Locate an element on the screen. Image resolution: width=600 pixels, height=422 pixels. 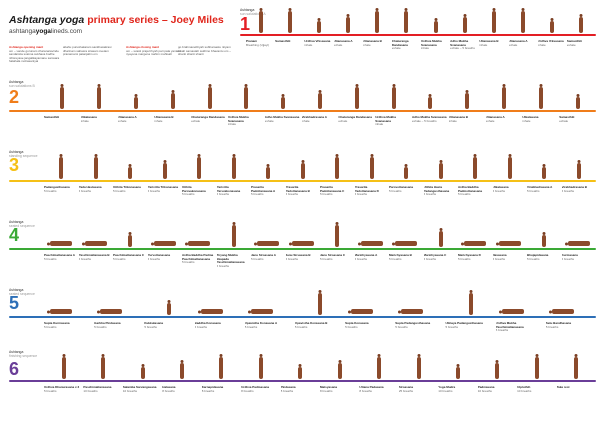
pose-name: Paschimattanasana B is located at coordinates (94, 255).